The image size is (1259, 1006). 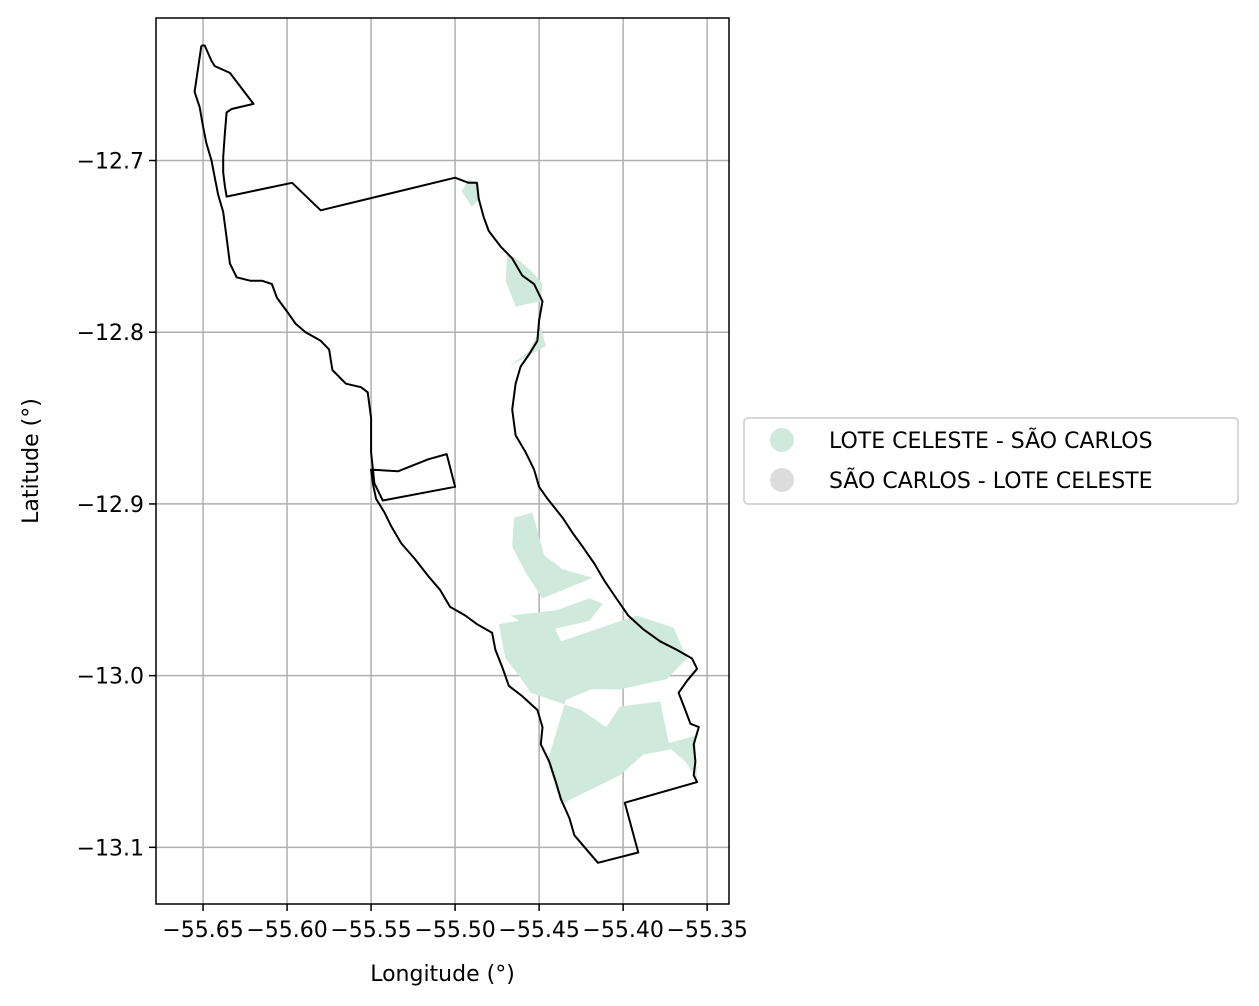 I want to click on legend-box, so click(x=991, y=461).